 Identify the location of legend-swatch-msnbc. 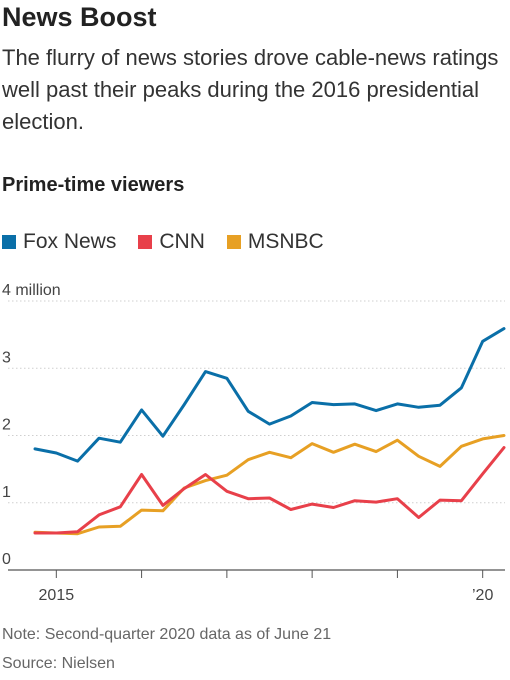
(233, 242).